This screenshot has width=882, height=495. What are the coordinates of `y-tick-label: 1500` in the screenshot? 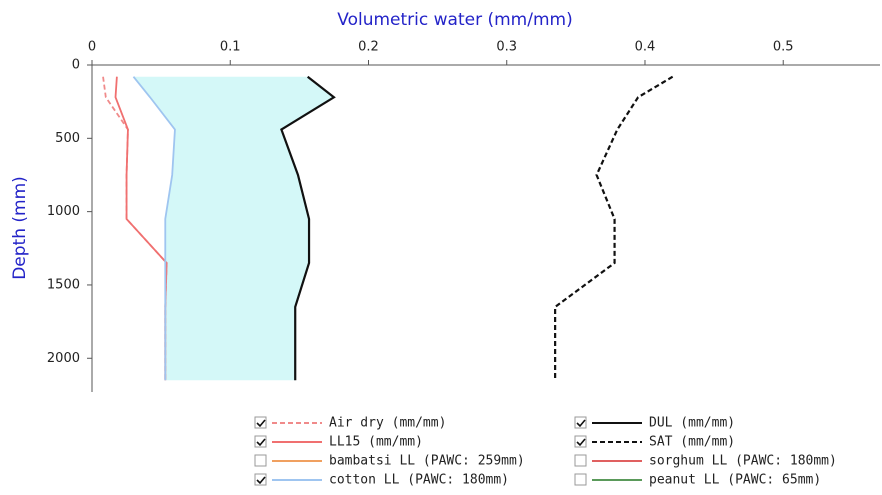 It's located at (63, 284).